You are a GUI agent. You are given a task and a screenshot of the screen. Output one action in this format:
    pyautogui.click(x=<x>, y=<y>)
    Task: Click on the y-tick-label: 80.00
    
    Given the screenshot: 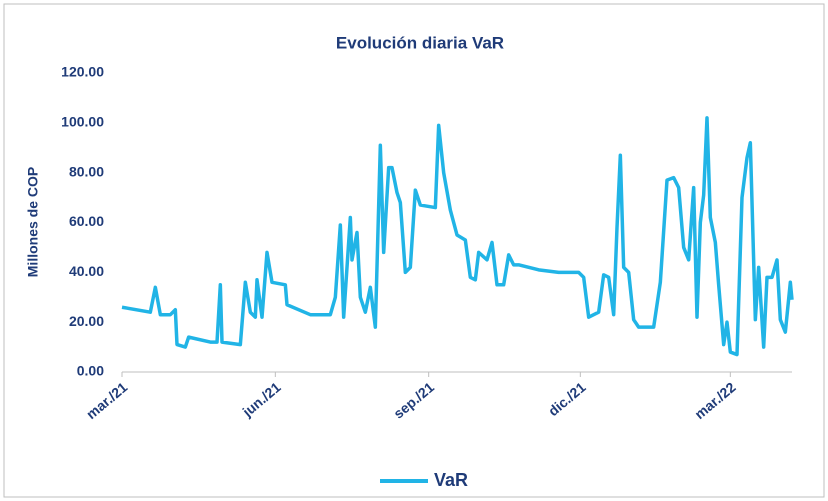 What is the action you would take?
    pyautogui.click(x=86, y=171)
    